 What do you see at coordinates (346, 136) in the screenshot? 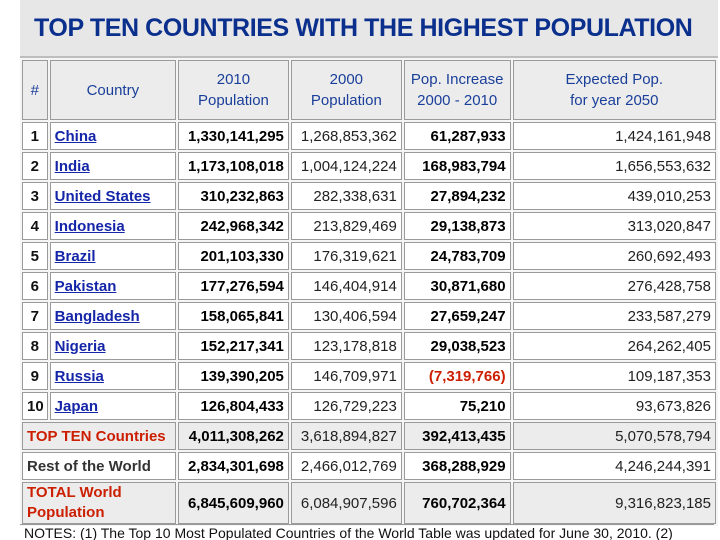
I see `pop2000-cell: 1,268,853,362` at bounding box center [346, 136].